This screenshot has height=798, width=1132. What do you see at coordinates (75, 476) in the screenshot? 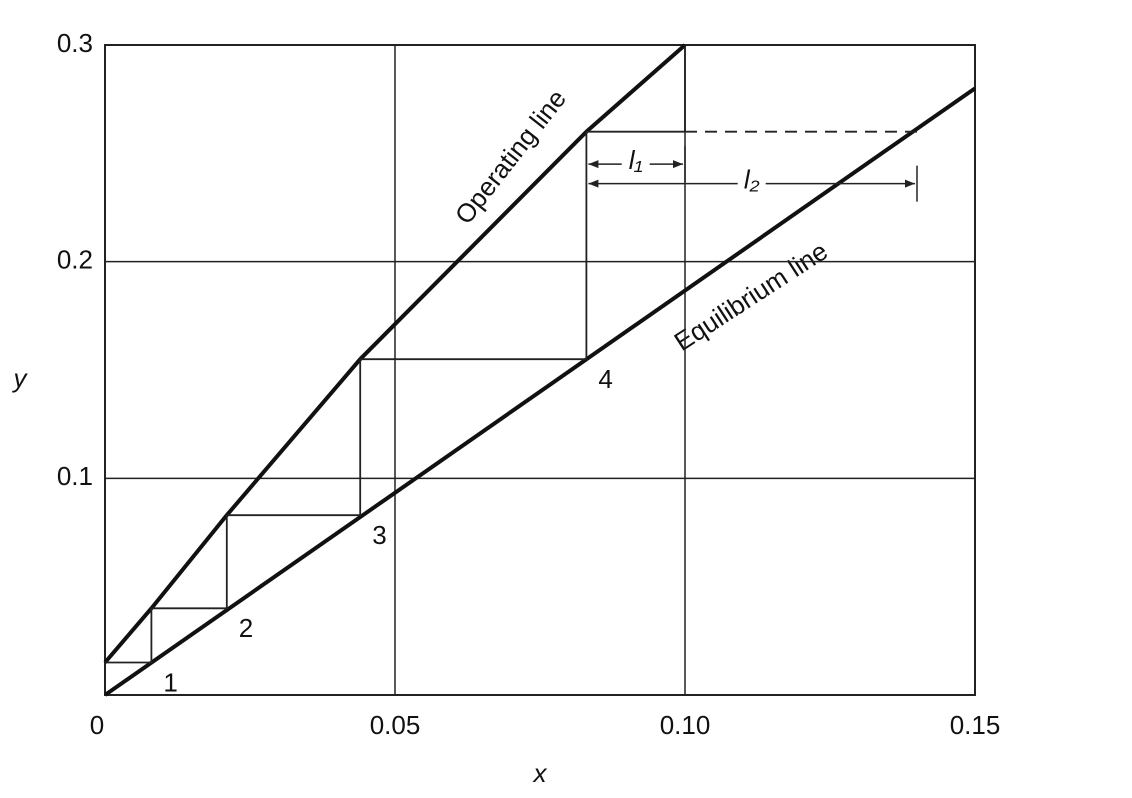
I see `y-tick-label: 0.1` at bounding box center [75, 476].